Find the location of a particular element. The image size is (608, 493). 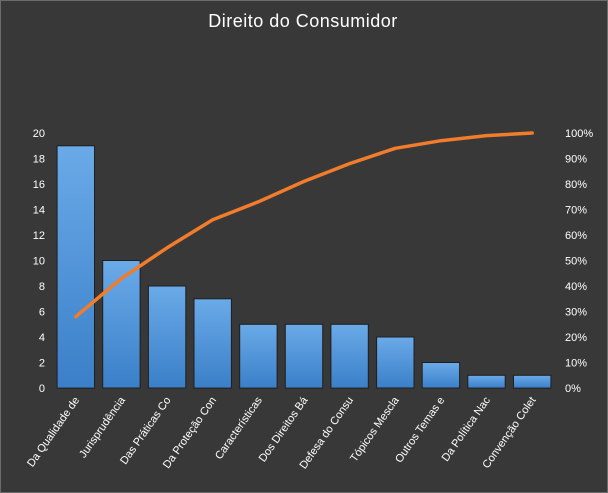

y2-tick-label: 80% is located at coordinates (576, 185).